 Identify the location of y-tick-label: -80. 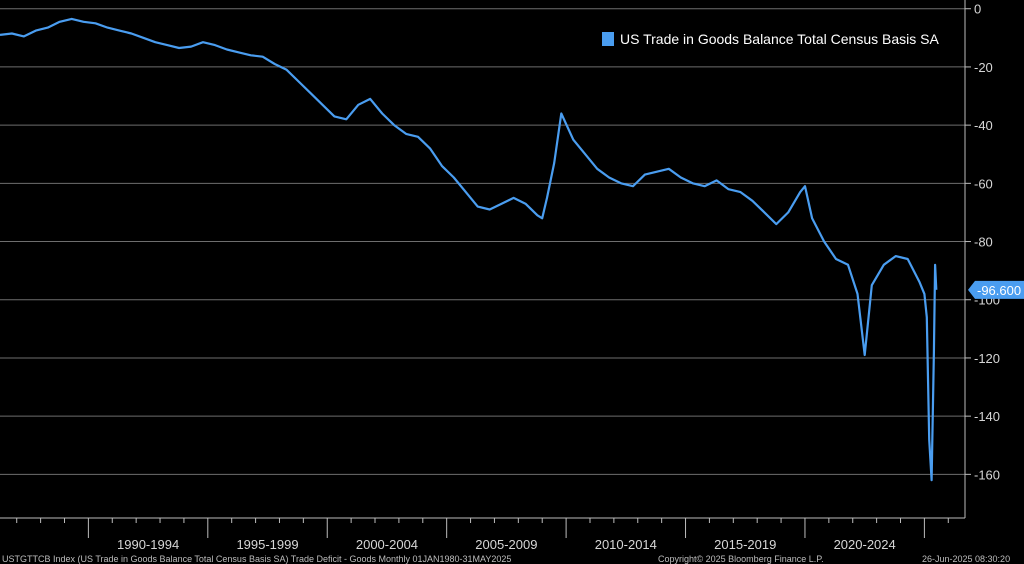
(983, 242).